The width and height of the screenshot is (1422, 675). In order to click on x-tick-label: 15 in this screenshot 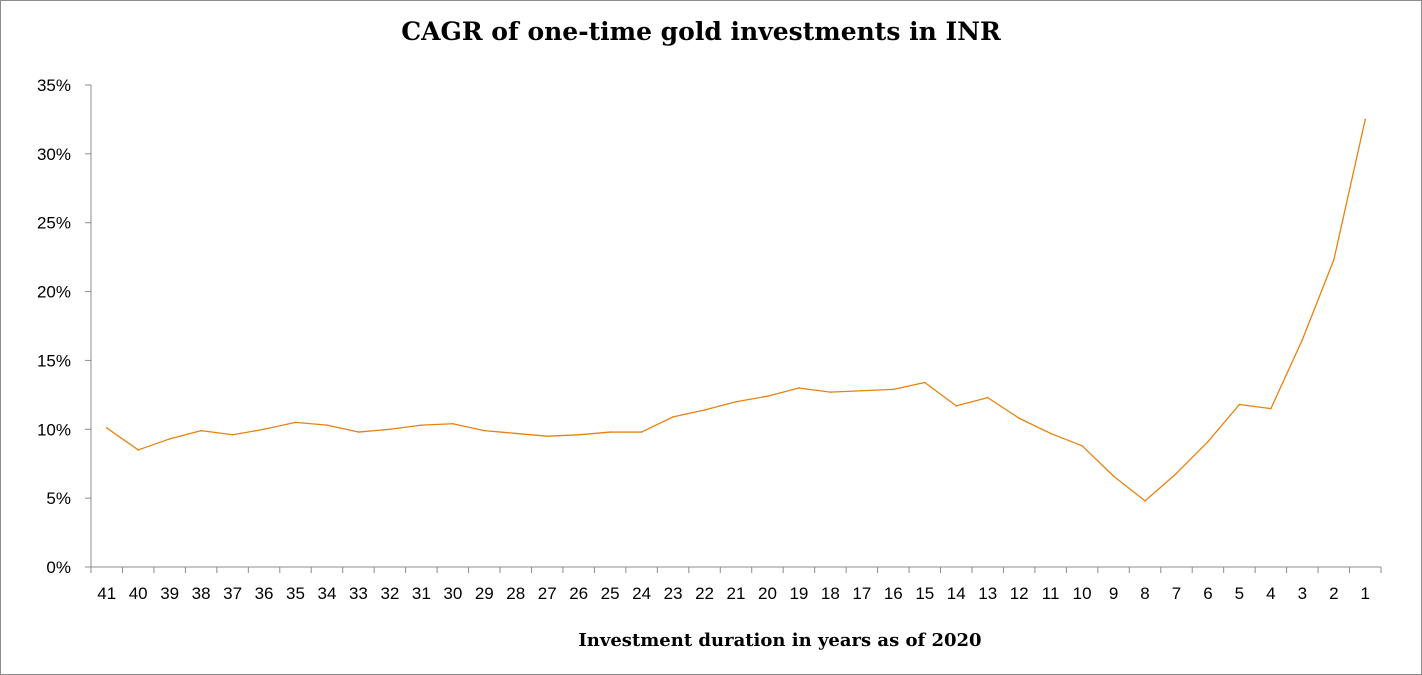, I will do `click(924, 593)`.